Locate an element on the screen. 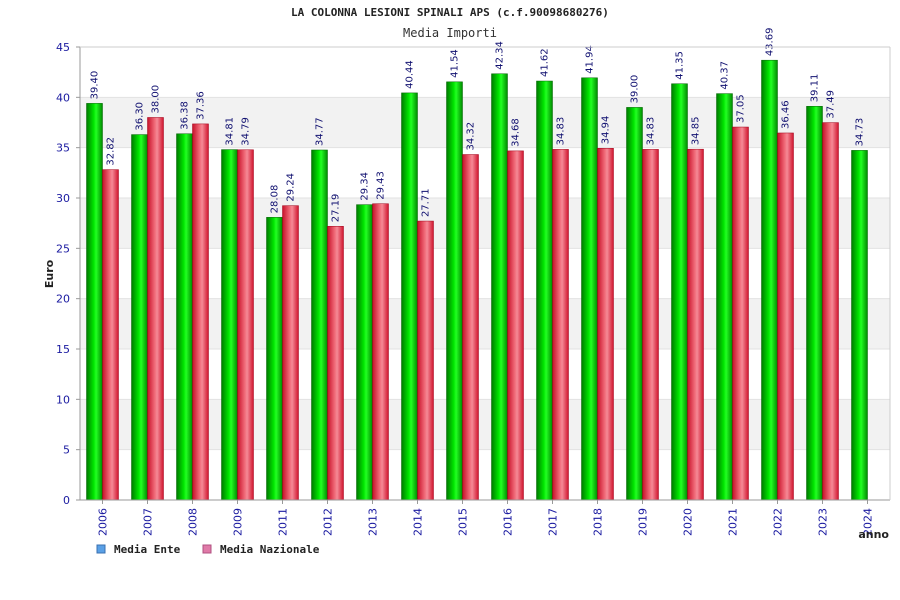 Image resolution: width=900 pixels, height=600 pixels. value-label-media-nazionale-2019: 34.83 is located at coordinates (651, 131).